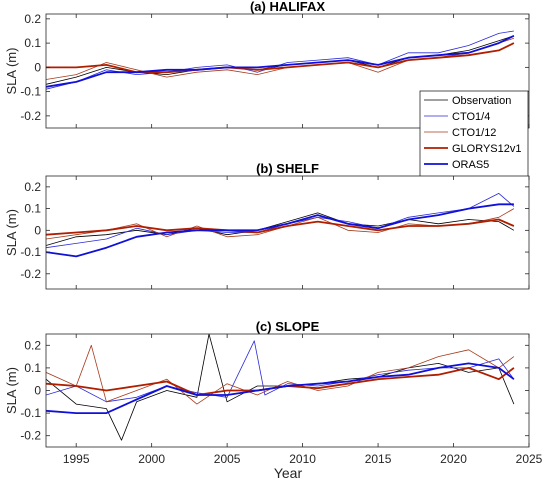  What do you see at coordinates (453, 459) in the screenshot?
I see `x-tick-label: 2020` at bounding box center [453, 459].